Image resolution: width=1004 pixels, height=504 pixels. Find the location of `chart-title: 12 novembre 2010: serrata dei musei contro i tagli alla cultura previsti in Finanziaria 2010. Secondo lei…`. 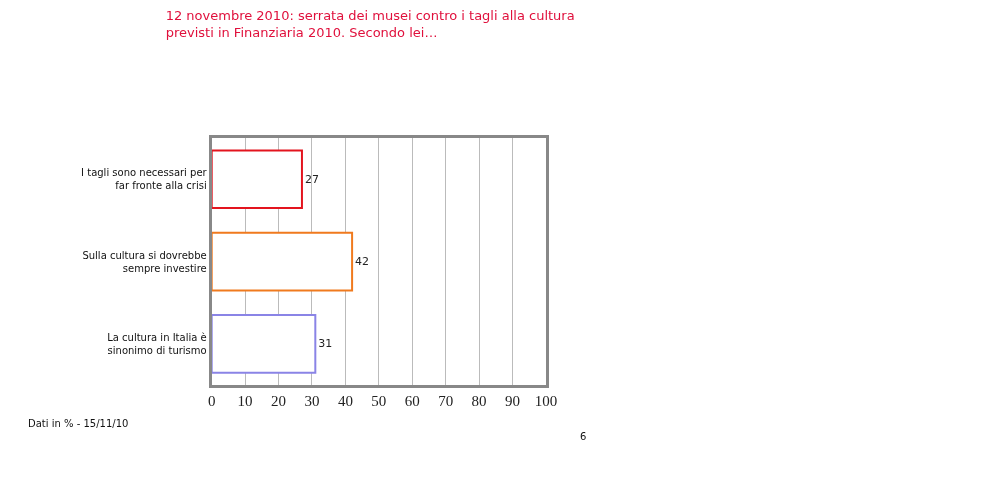

chart-title: 12 novembre 2010: serrata dei musei contro i tagli alla cultura previsti in Finanziaria 2010. Secondo lei… is located at coordinates (370, 24).